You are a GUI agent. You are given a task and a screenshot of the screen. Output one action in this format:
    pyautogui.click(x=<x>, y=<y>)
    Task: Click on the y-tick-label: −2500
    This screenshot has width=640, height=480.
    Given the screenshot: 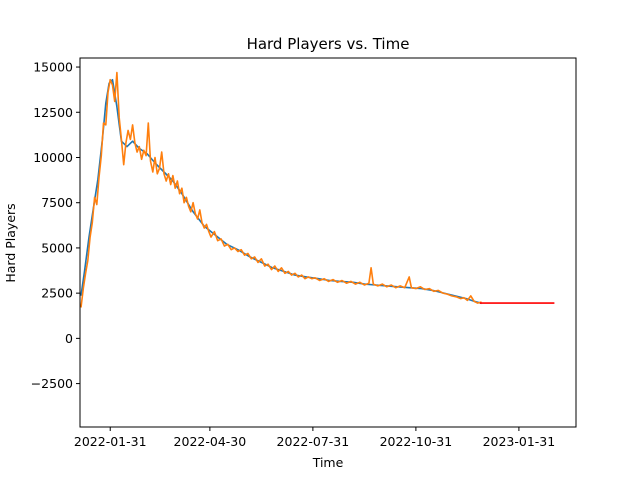 What is the action you would take?
    pyautogui.click(x=52, y=383)
    